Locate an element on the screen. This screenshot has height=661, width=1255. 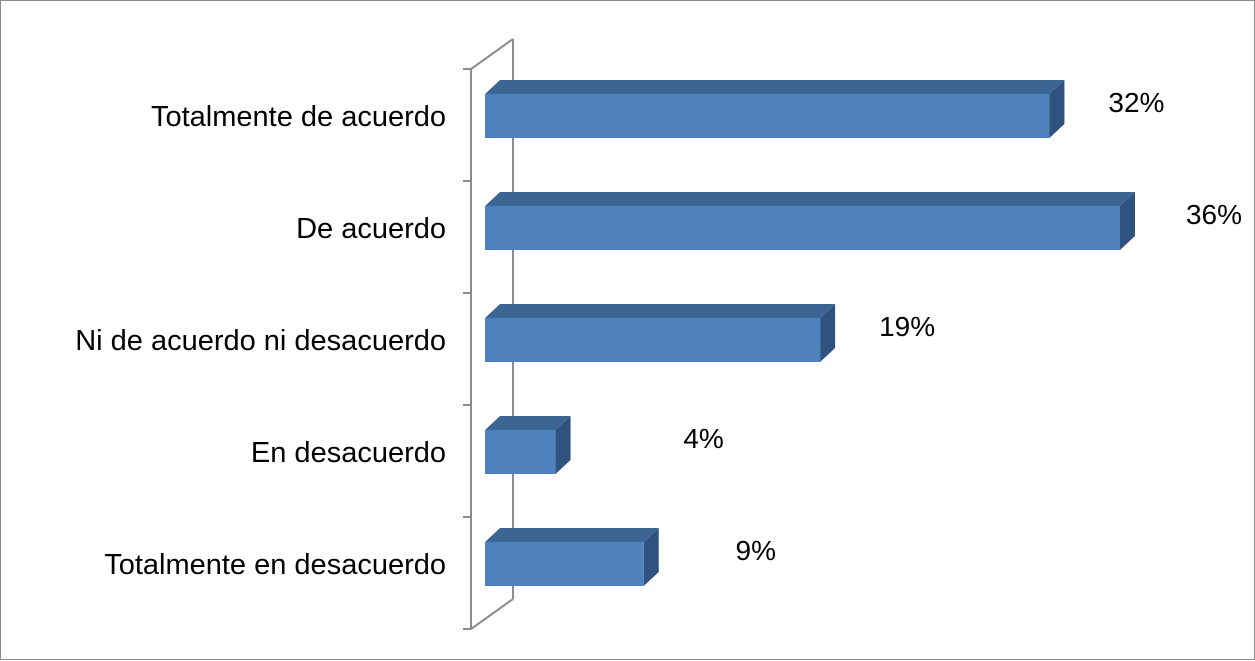
axis-top-edge is located at coordinates (492, 54).